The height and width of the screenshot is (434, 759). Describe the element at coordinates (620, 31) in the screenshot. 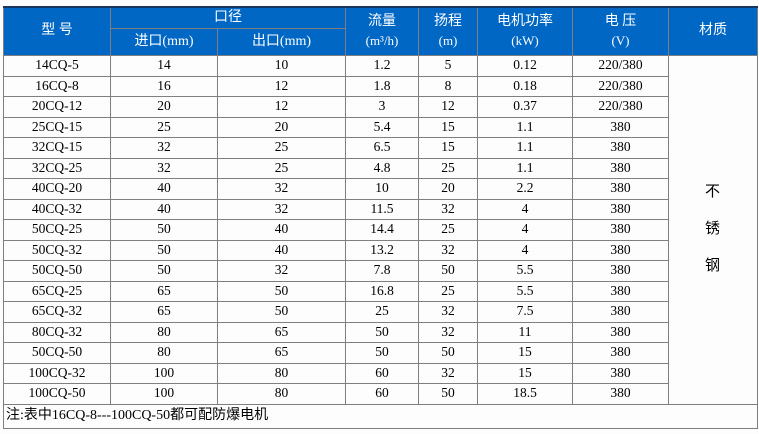

I see `header-voltage: 电 压 (V)` at that location.